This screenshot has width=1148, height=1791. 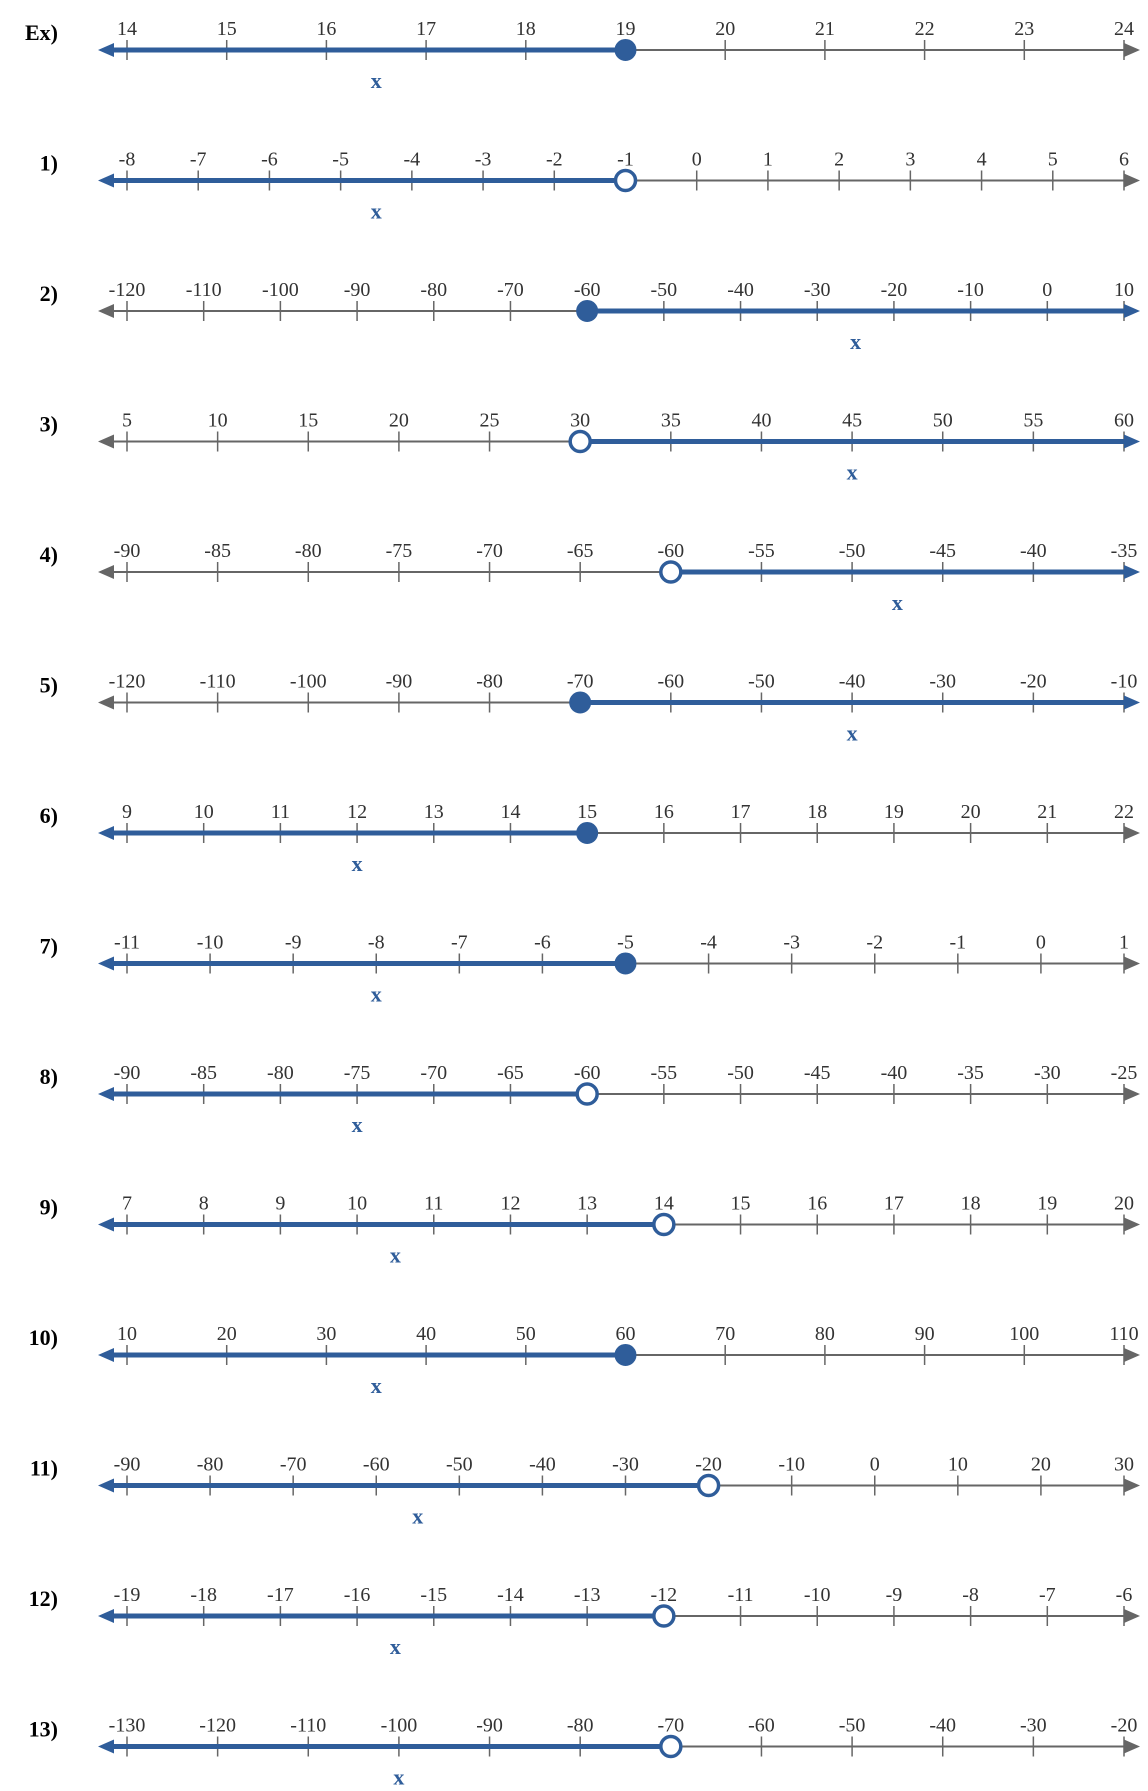 What do you see at coordinates (1053, 160) in the screenshot?
I see `tick-label: 5` at bounding box center [1053, 160].